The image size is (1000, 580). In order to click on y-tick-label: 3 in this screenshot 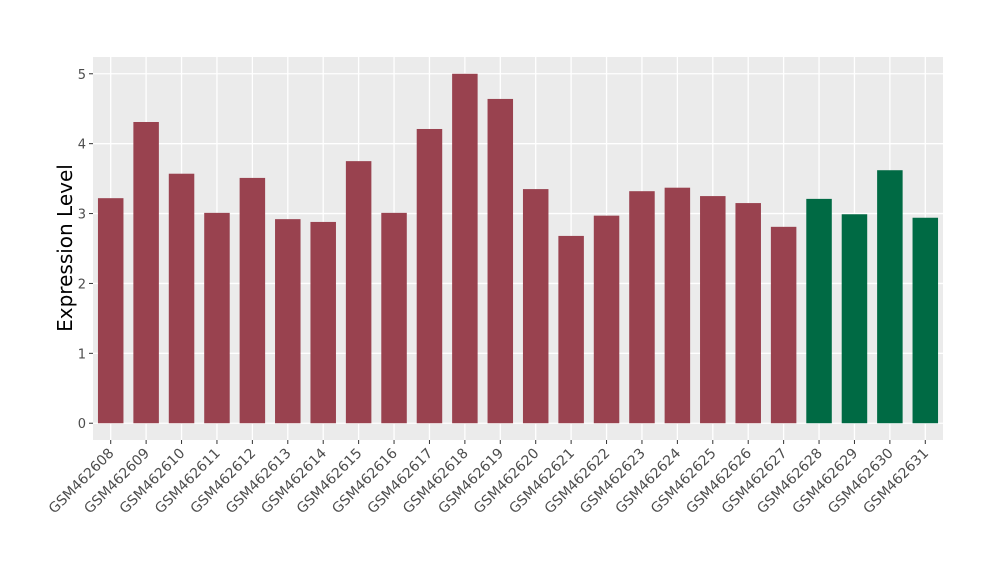, I will do `click(82, 215)`.